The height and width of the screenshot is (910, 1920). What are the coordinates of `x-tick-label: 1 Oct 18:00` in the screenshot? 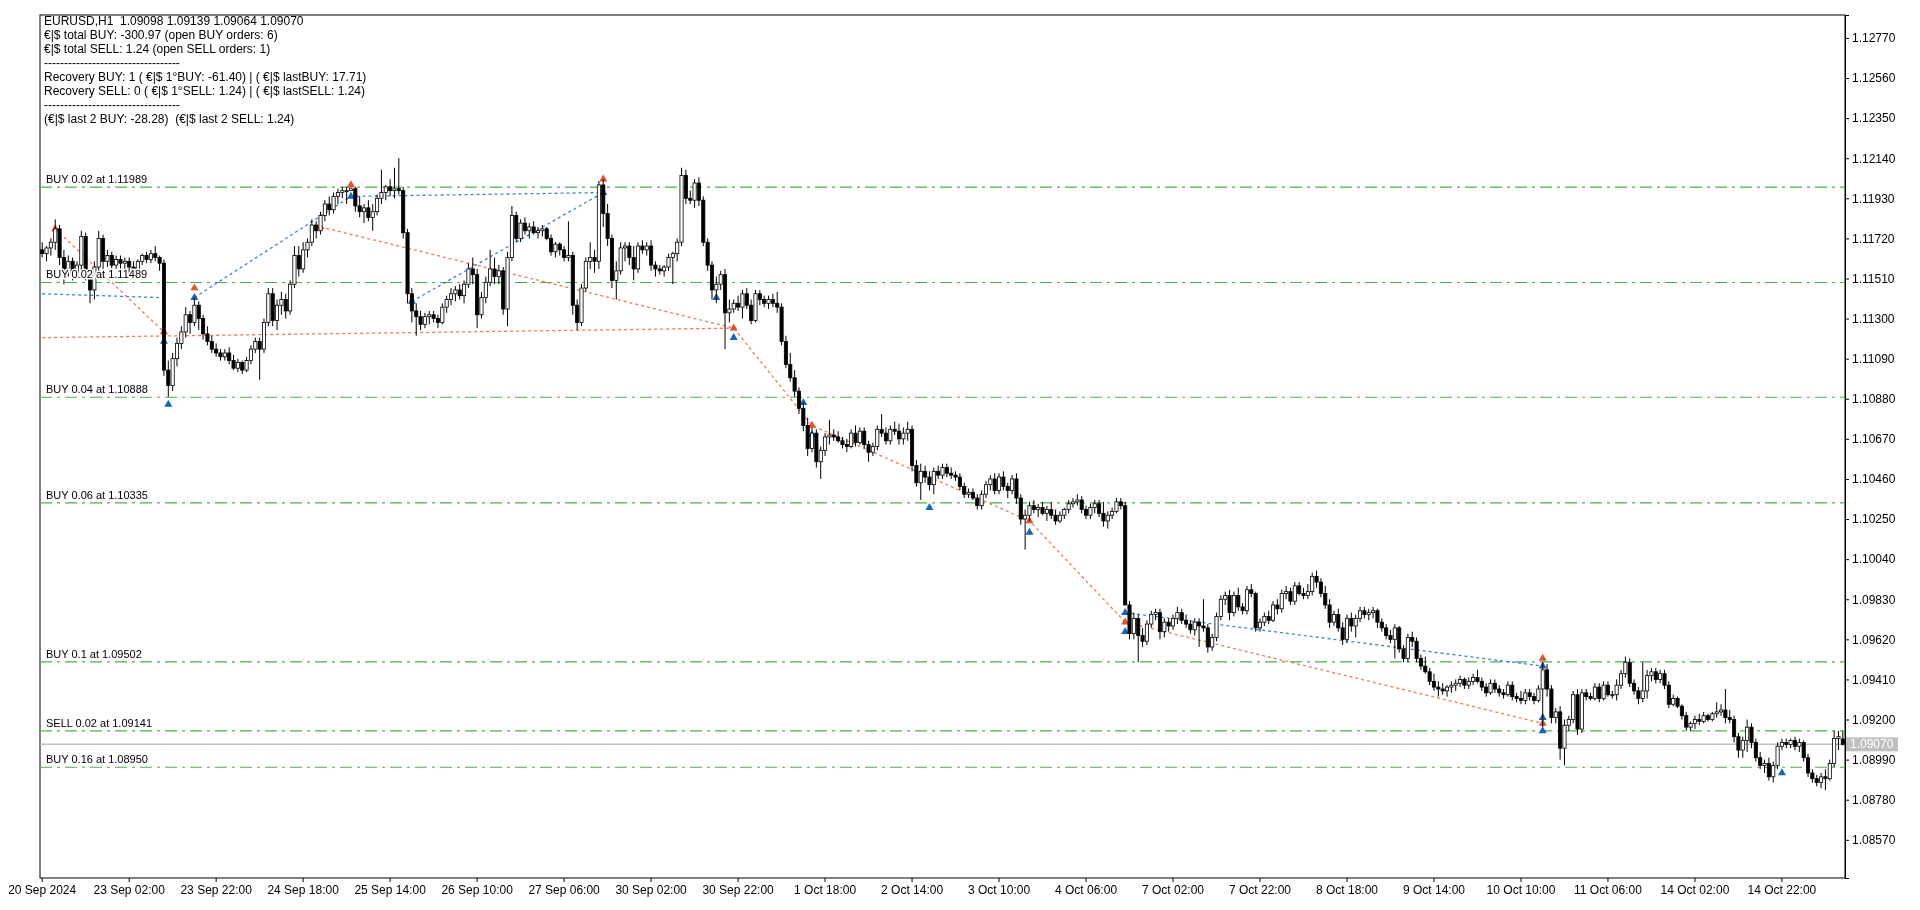 It's located at (825, 889).